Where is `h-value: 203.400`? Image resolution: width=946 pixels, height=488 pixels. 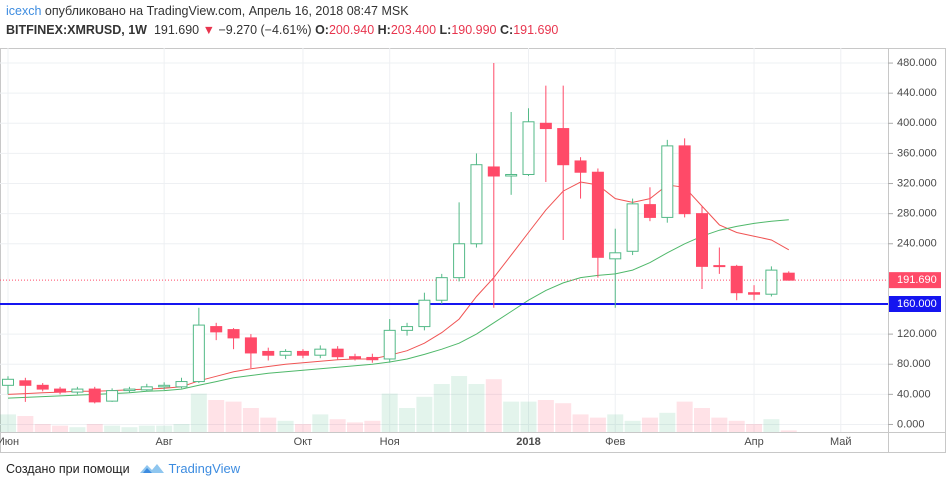
h-value: 203.400 is located at coordinates (413, 30).